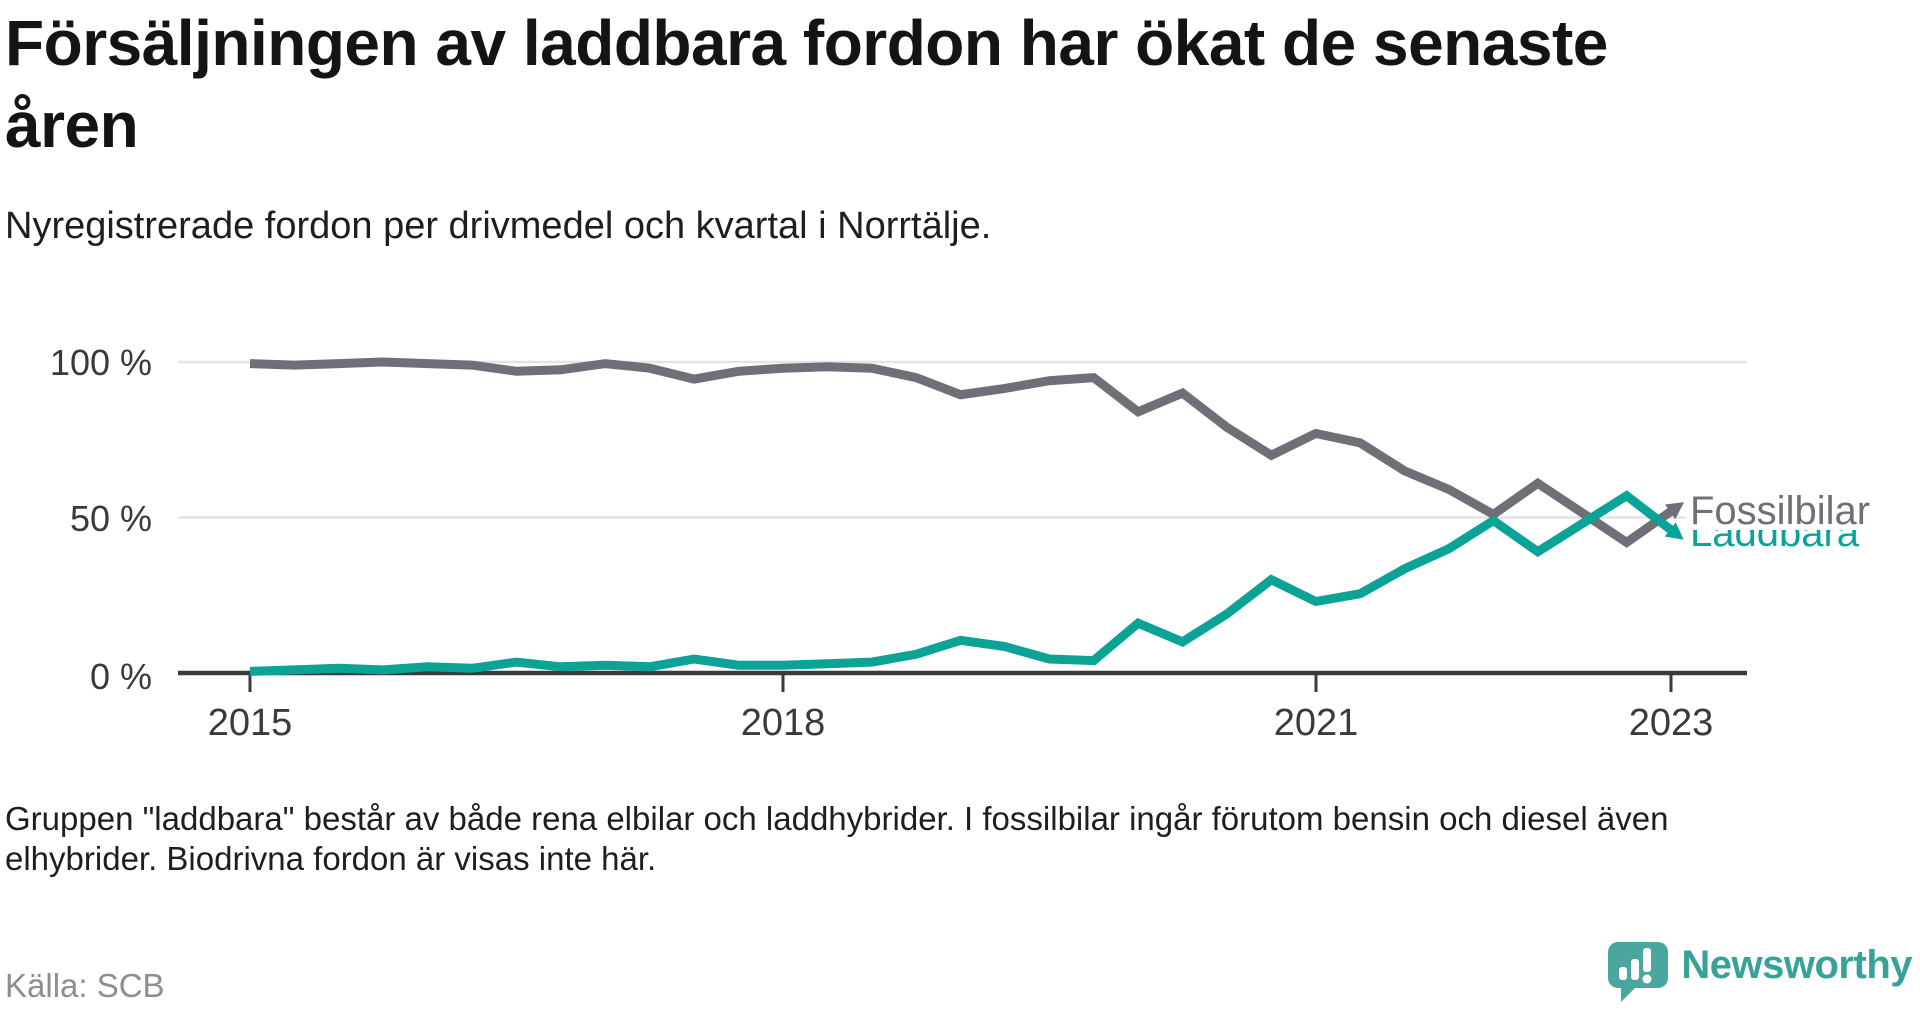 The image size is (1920, 1010). I want to click on x-axis-label-2021: 2021, so click(1316, 723).